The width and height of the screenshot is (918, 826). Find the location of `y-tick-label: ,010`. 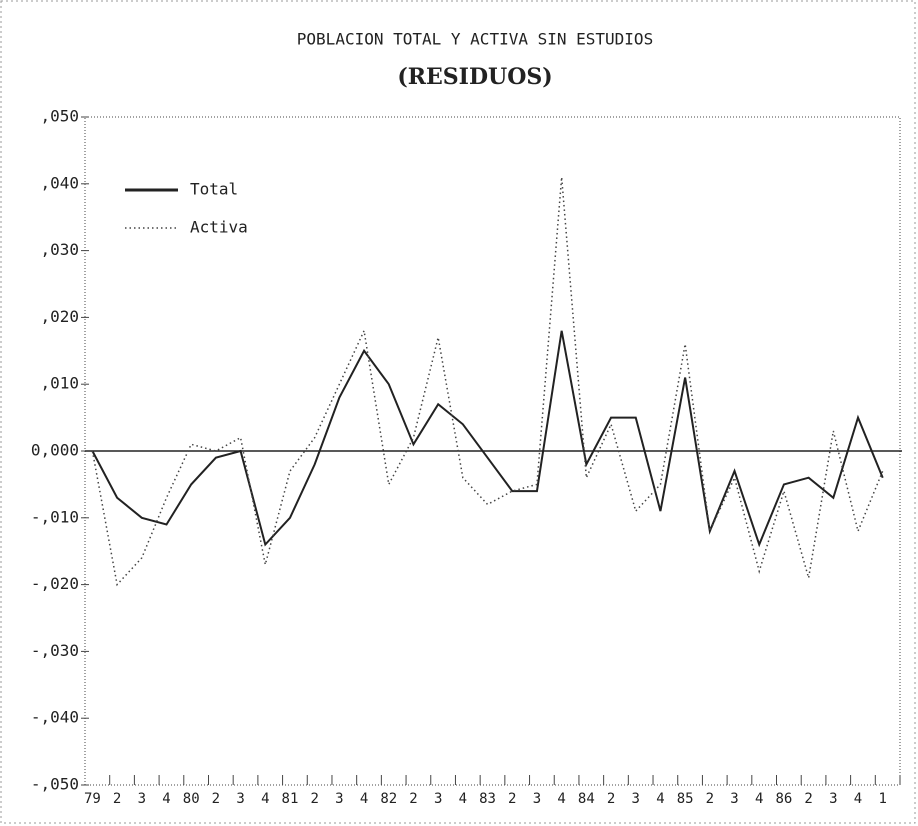

y-tick-label: ,010 is located at coordinates (59, 383).